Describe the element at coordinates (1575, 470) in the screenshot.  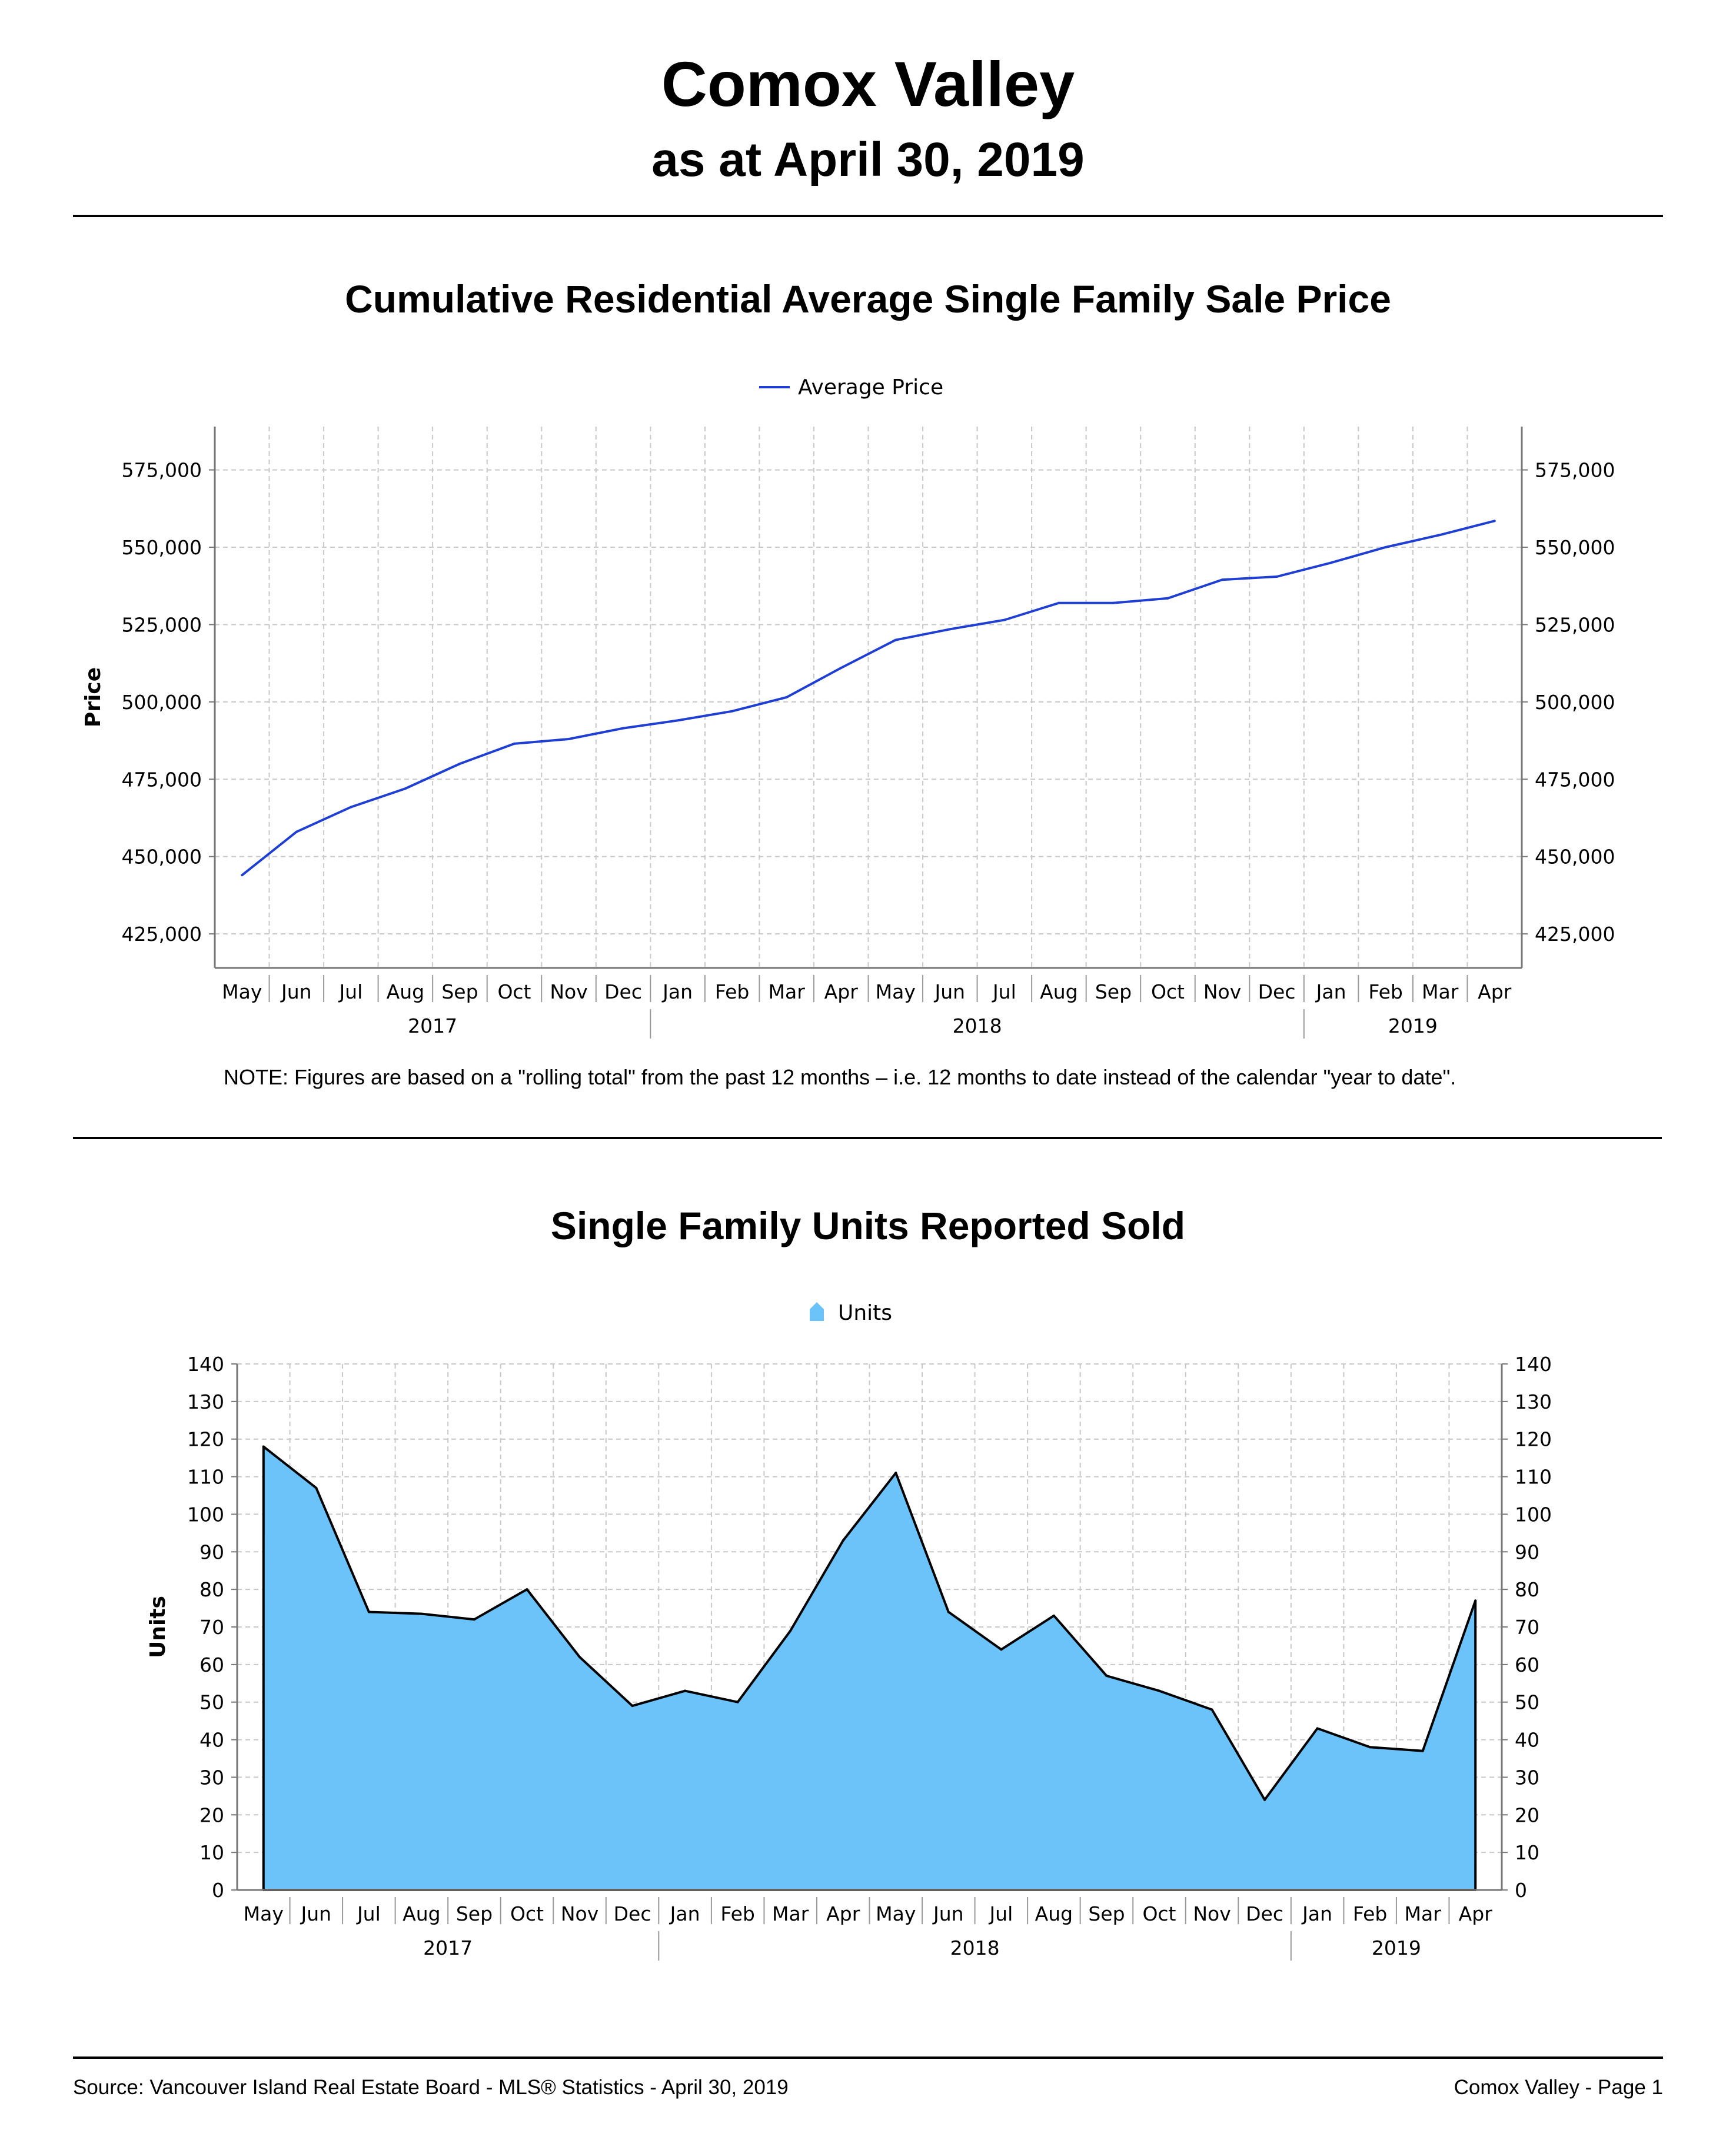
I see `y-tick-label-right: 575,000` at that location.